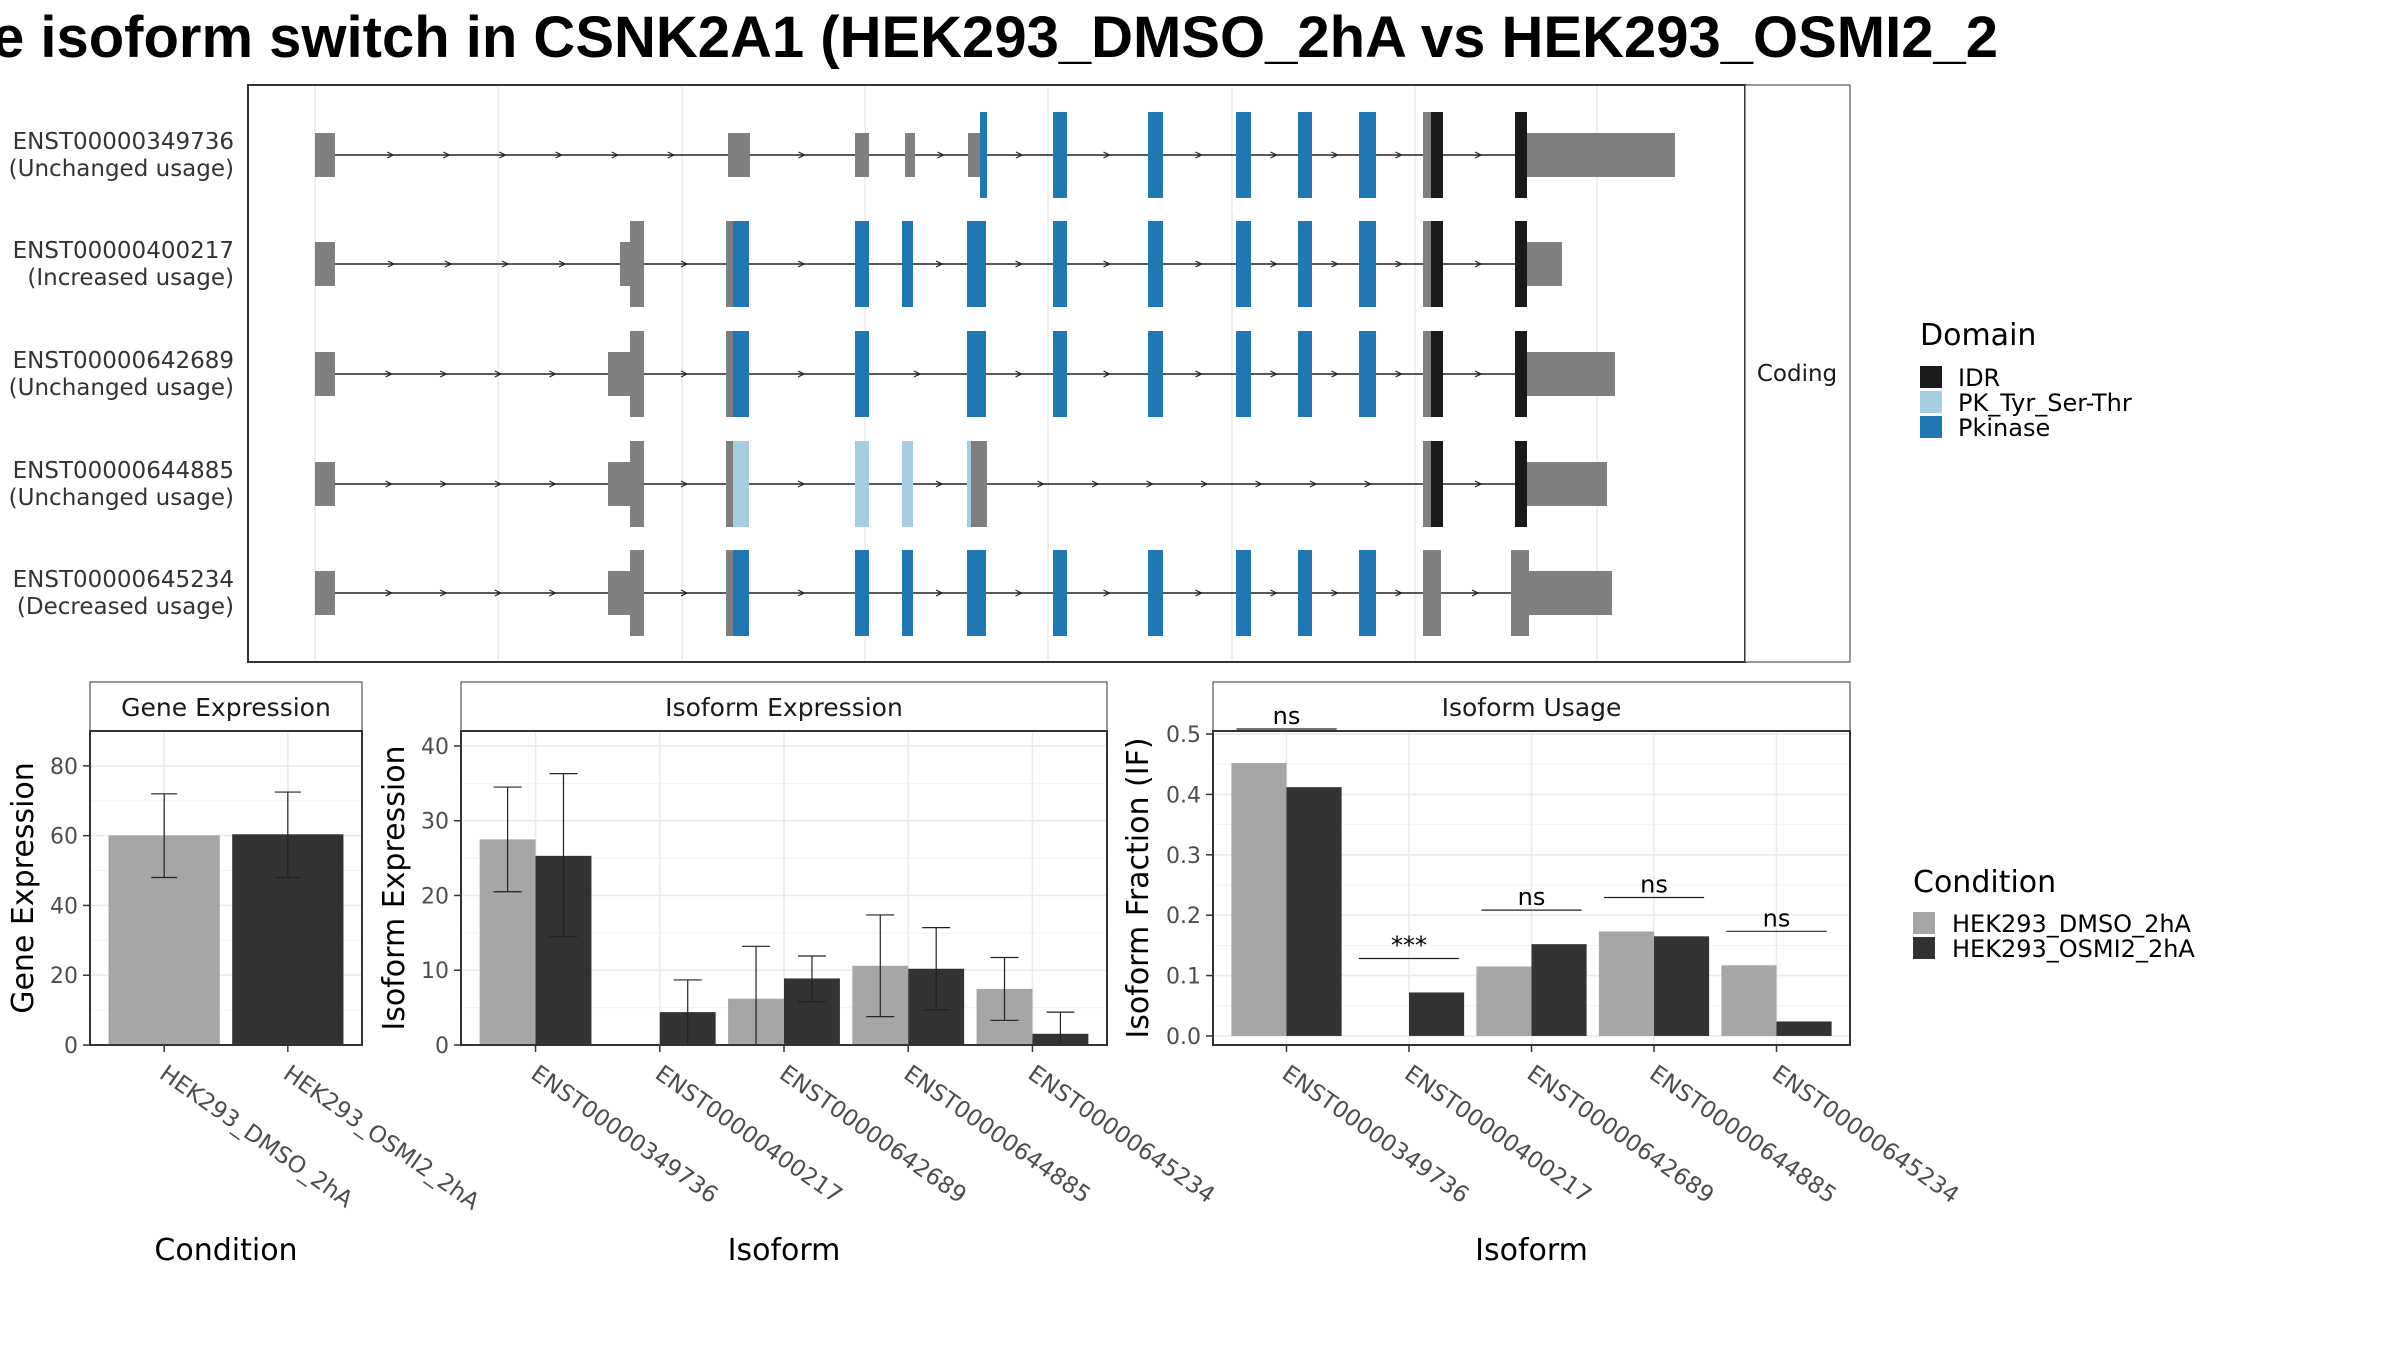 The height and width of the screenshot is (1350, 2400). What do you see at coordinates (123, 580) in the screenshot?
I see `transcript-id-label: ENST00000645234` at bounding box center [123, 580].